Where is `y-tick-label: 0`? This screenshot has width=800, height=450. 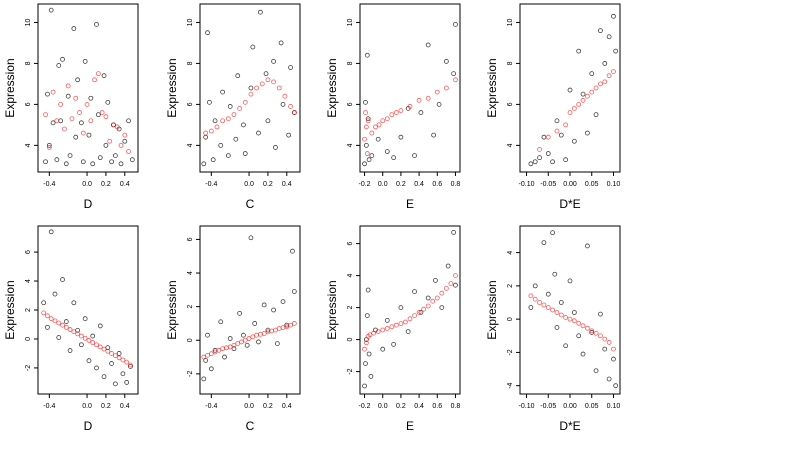
y-tick-label: 0 is located at coordinates (28, 339).